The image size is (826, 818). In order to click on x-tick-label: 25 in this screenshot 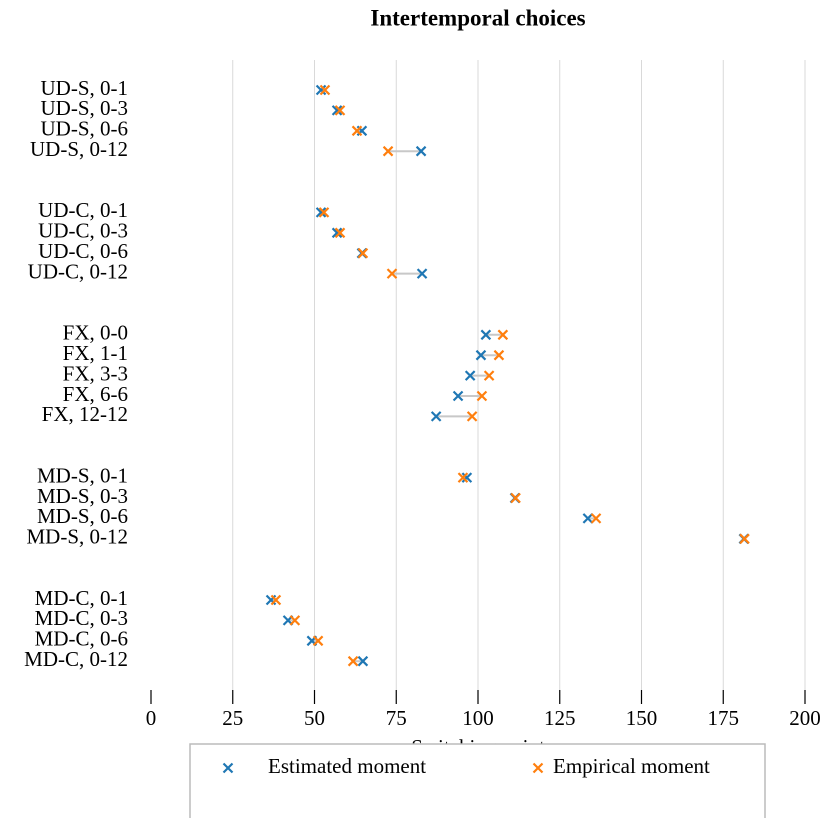, I will do `click(232, 718)`.